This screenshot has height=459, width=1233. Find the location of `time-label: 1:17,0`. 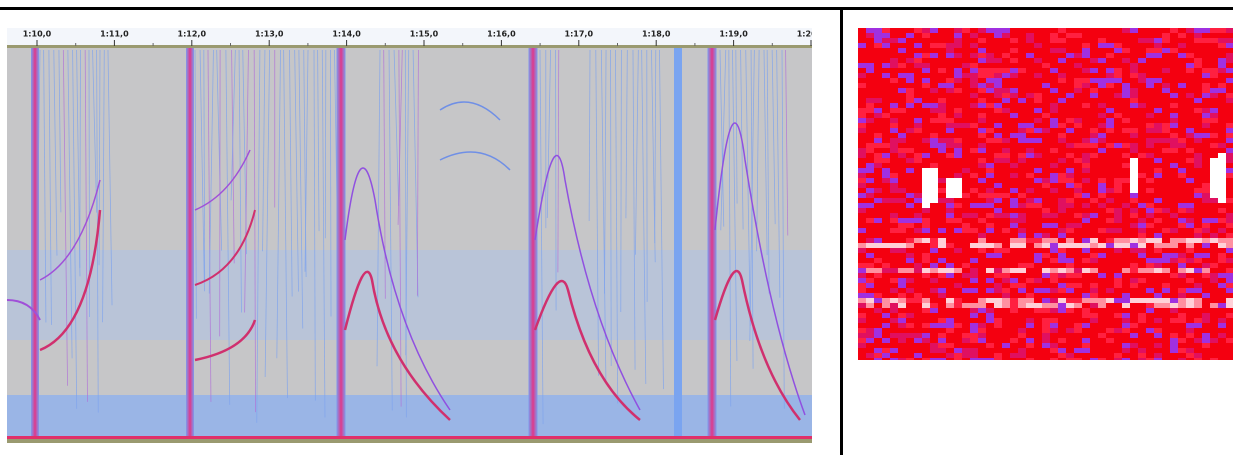

time-label: 1:17,0 is located at coordinates (579, 34).